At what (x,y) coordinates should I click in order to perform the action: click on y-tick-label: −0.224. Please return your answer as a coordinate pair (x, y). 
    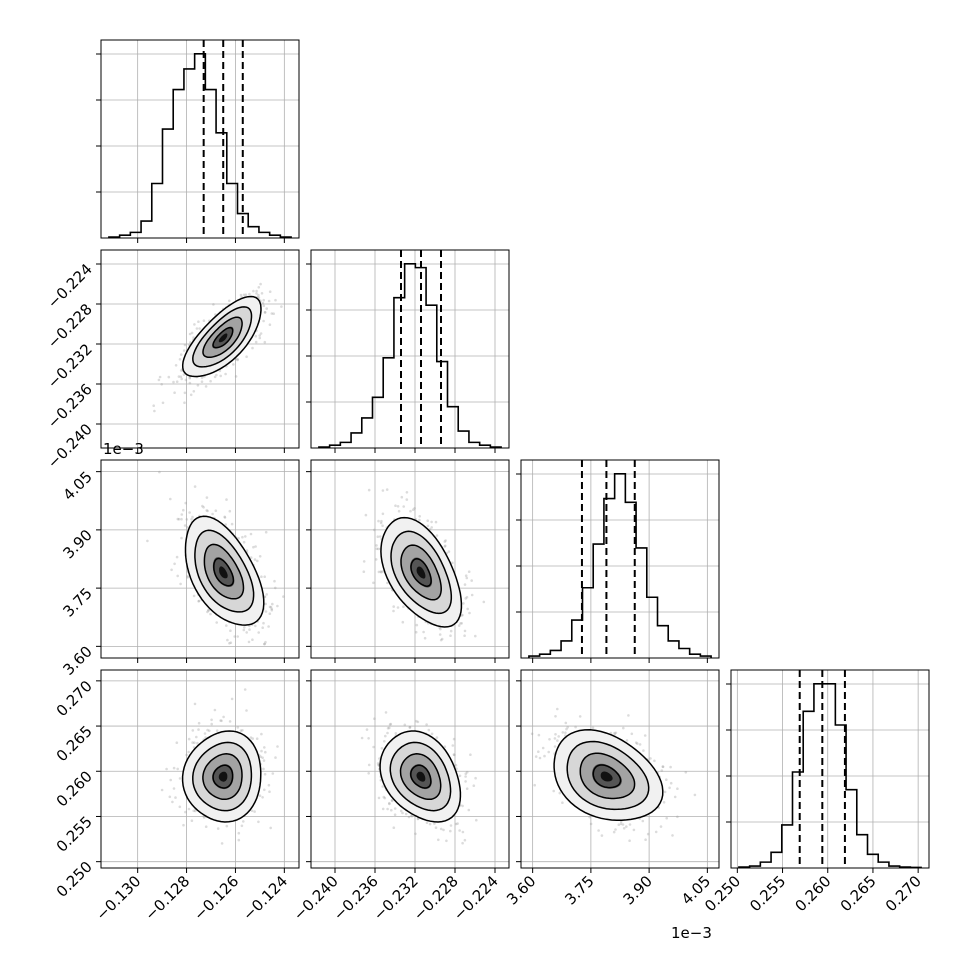
    Looking at the image, I should click on (70, 286).